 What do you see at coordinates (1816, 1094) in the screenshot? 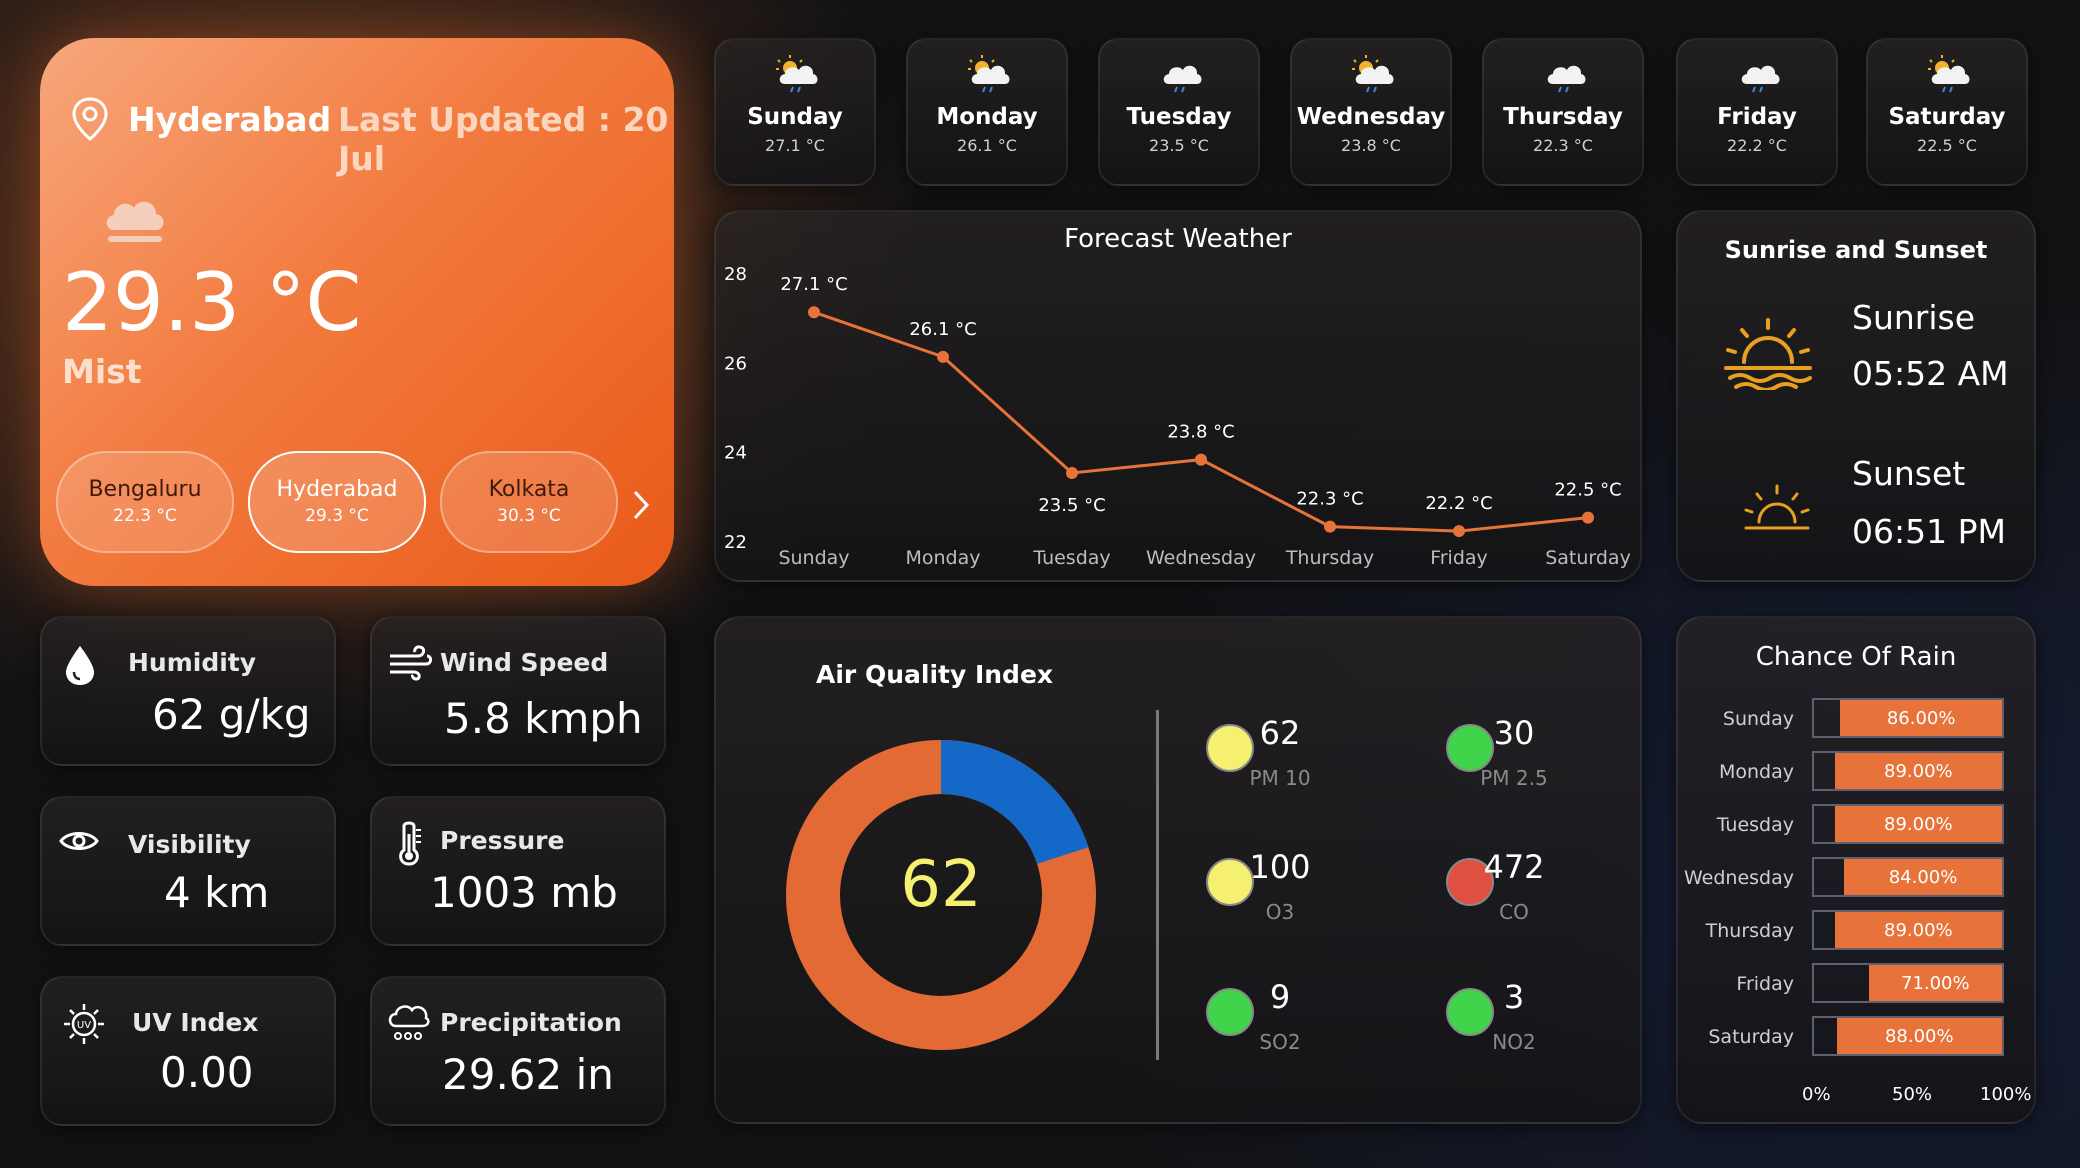
I see `rain-axis-tick: 0%` at bounding box center [1816, 1094].